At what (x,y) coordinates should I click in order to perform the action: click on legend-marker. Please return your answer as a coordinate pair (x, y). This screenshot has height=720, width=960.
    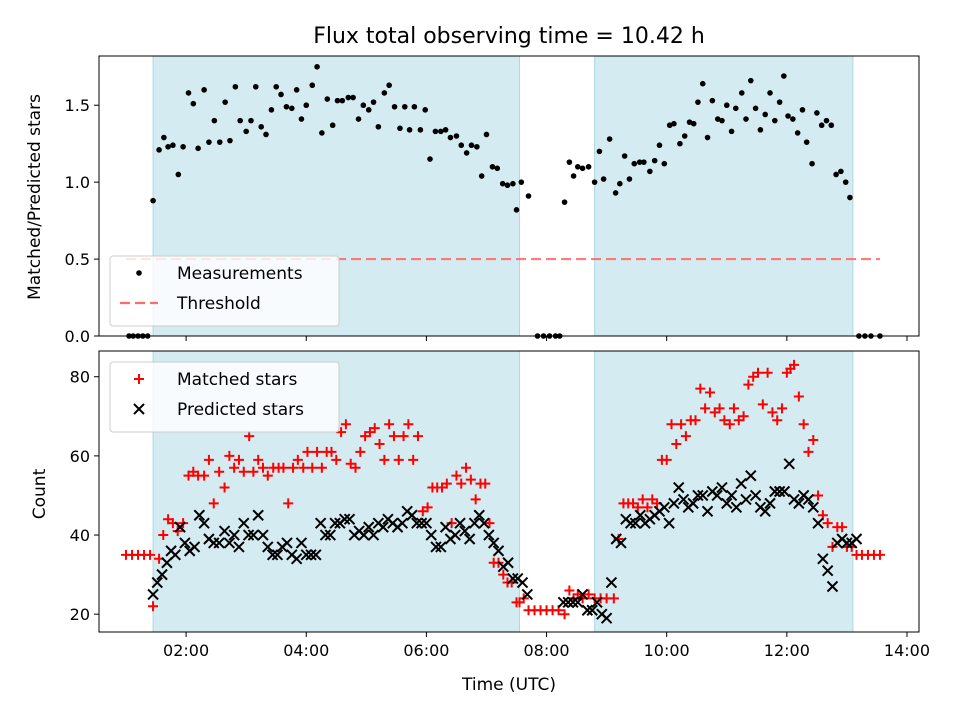
    Looking at the image, I should click on (139, 273).